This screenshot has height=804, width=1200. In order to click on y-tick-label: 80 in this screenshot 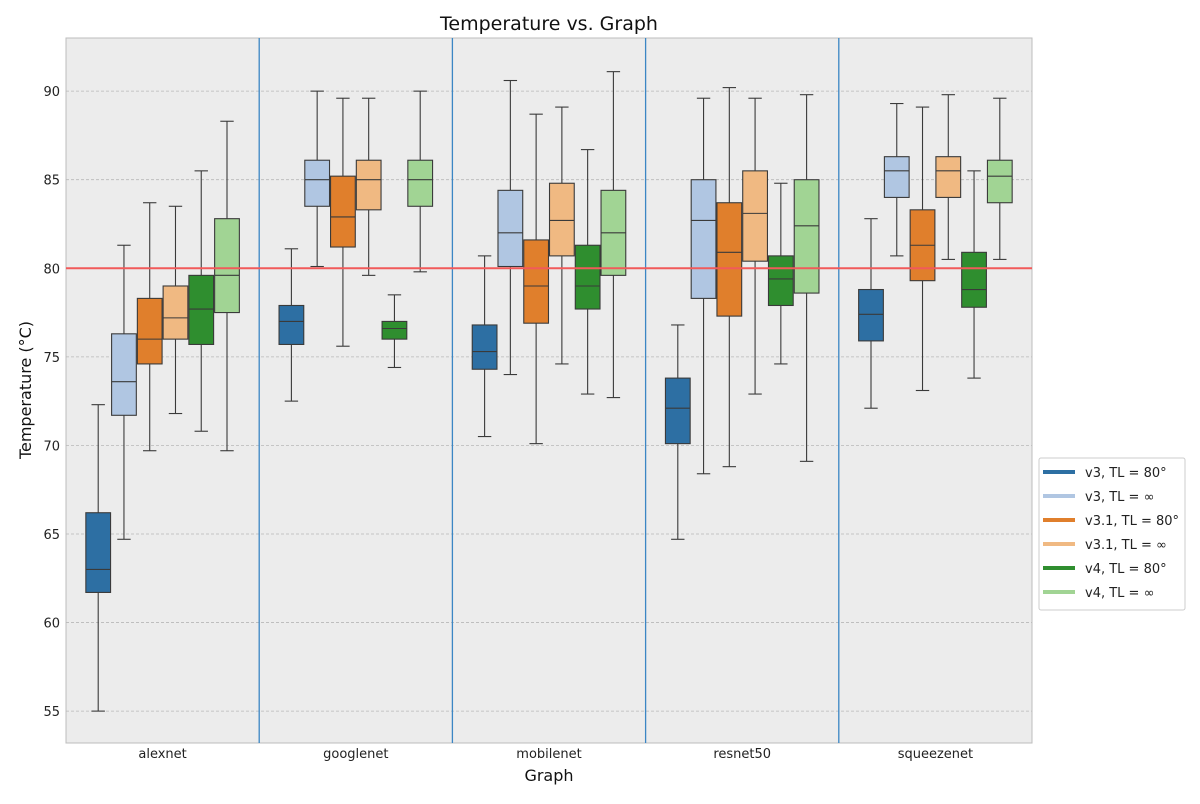, I will do `click(51, 269)`.